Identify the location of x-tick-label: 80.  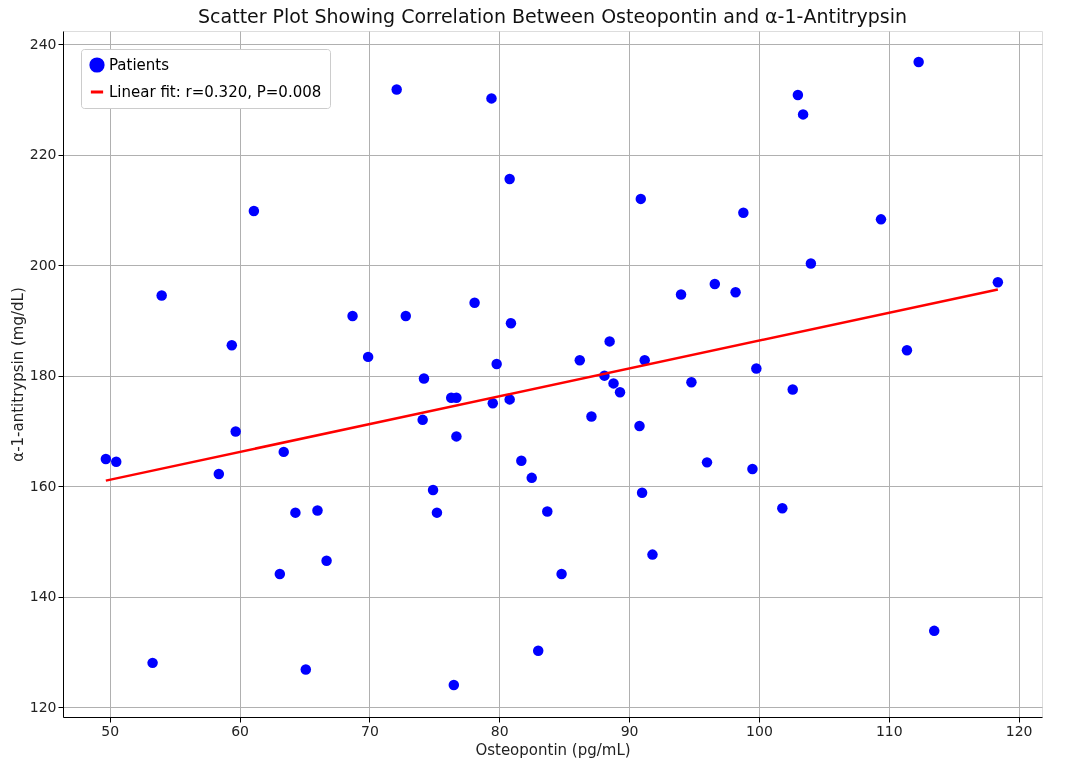
(499, 730).